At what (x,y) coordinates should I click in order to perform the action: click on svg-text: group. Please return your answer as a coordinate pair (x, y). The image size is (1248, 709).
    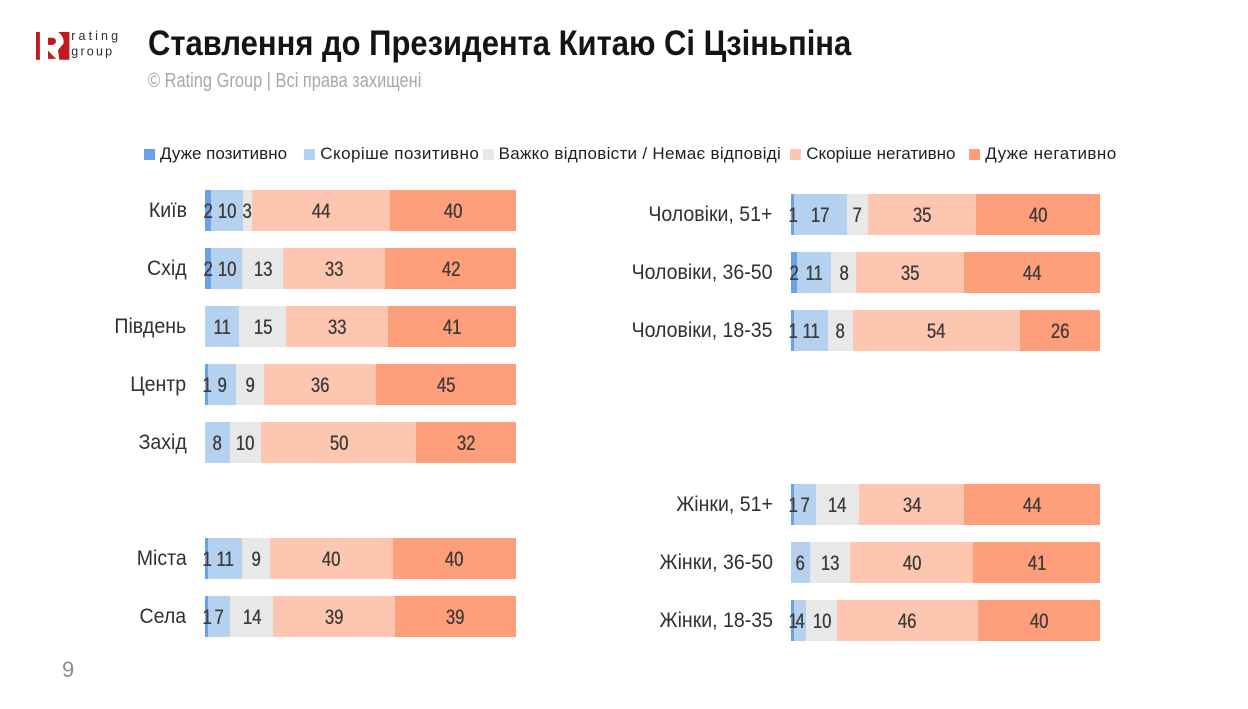
    Looking at the image, I should click on (92, 52).